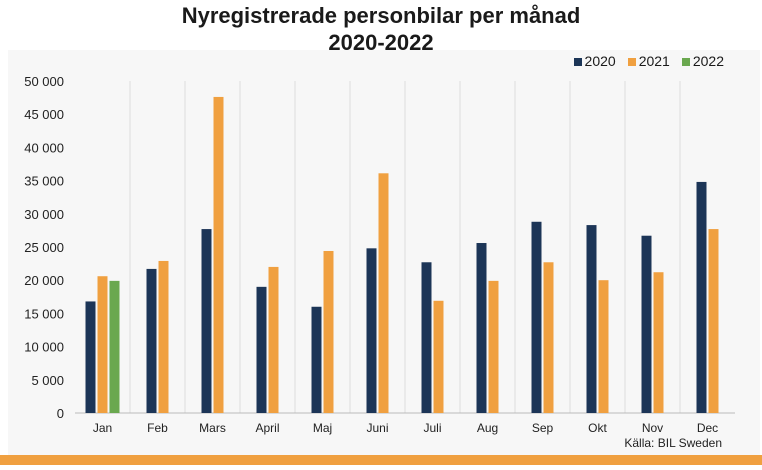  What do you see at coordinates (44, 181) in the screenshot?
I see `y-tick-label: 35 000` at bounding box center [44, 181].